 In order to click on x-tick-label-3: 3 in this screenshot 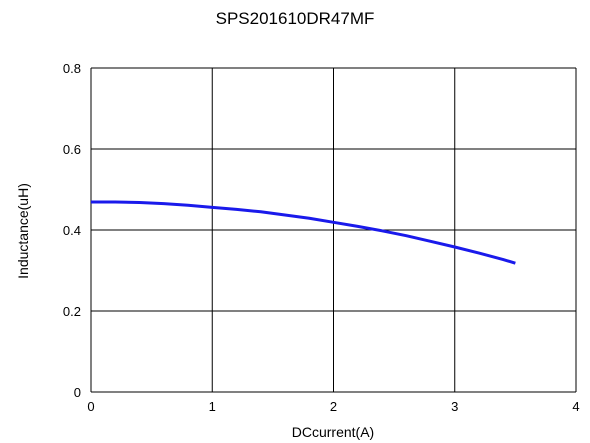, I will do `click(454, 406)`.